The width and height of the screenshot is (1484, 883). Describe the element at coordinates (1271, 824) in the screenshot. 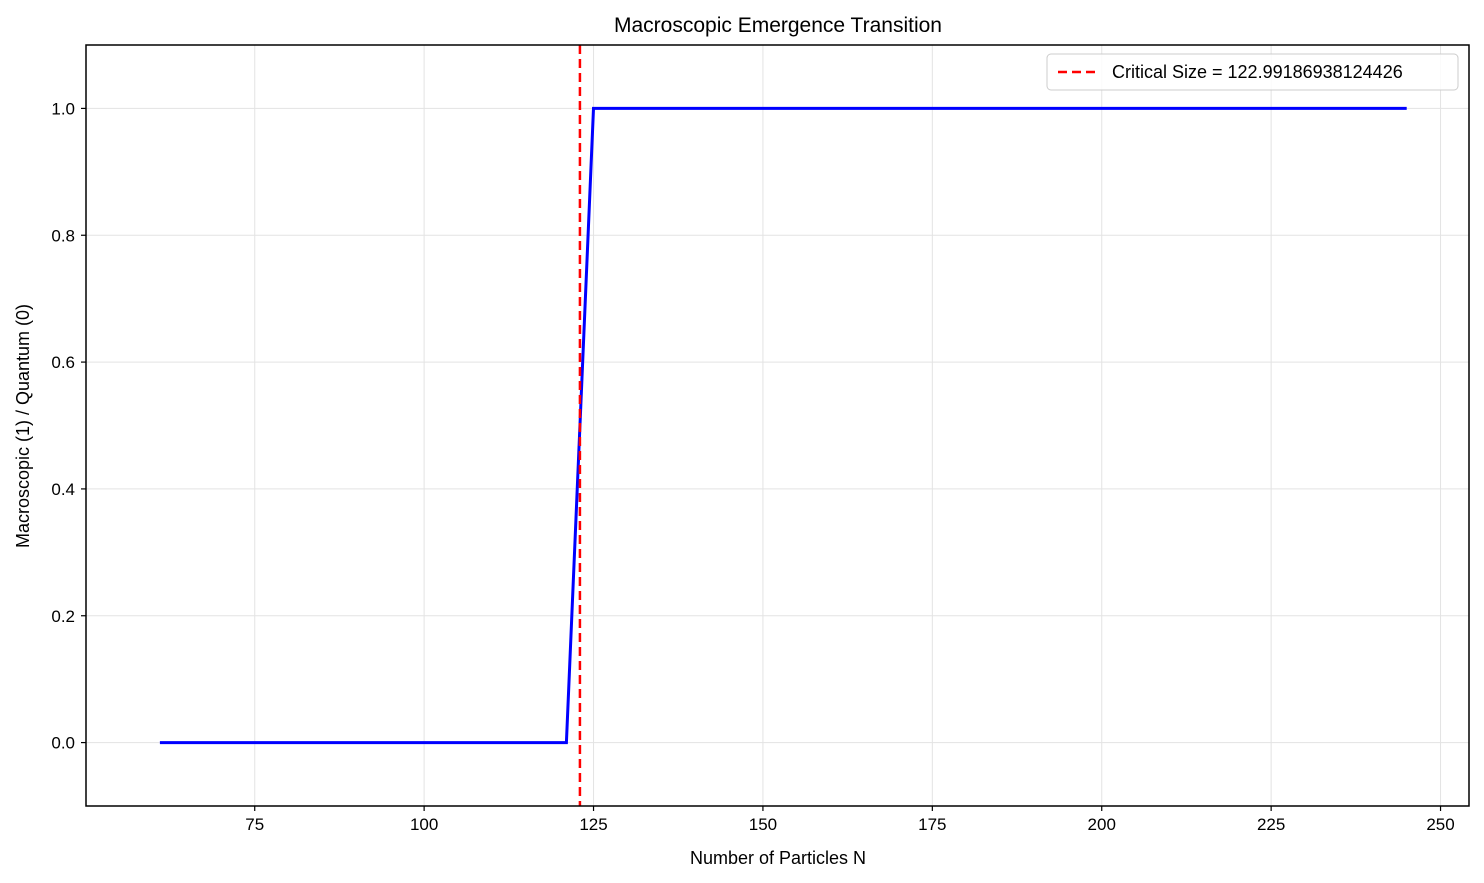

I see `x-tick-label: 225` at that location.